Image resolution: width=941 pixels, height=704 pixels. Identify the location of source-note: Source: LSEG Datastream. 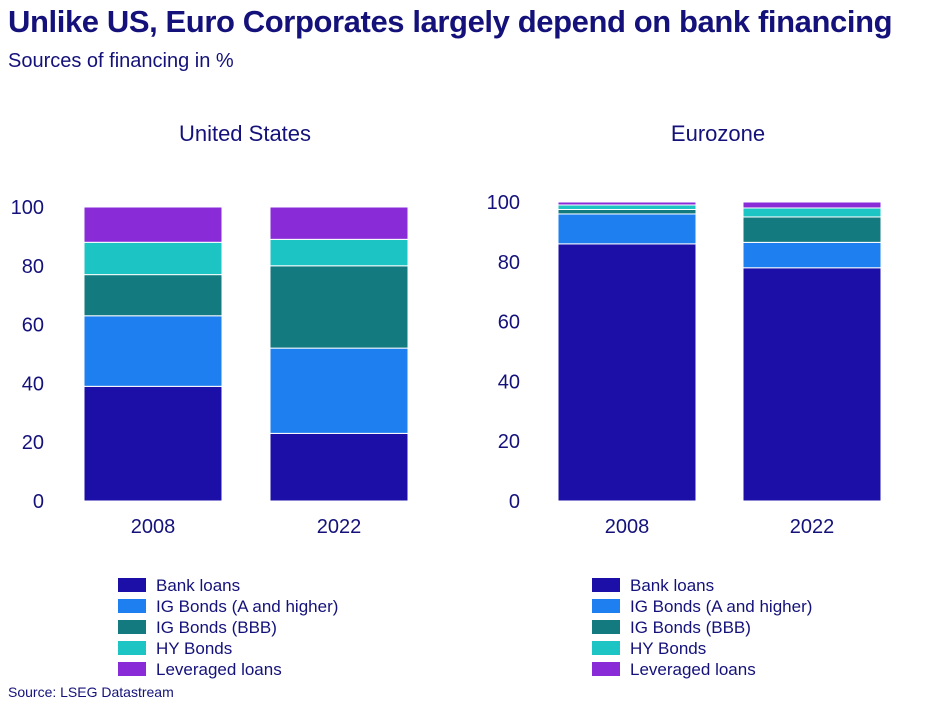
(91, 692).